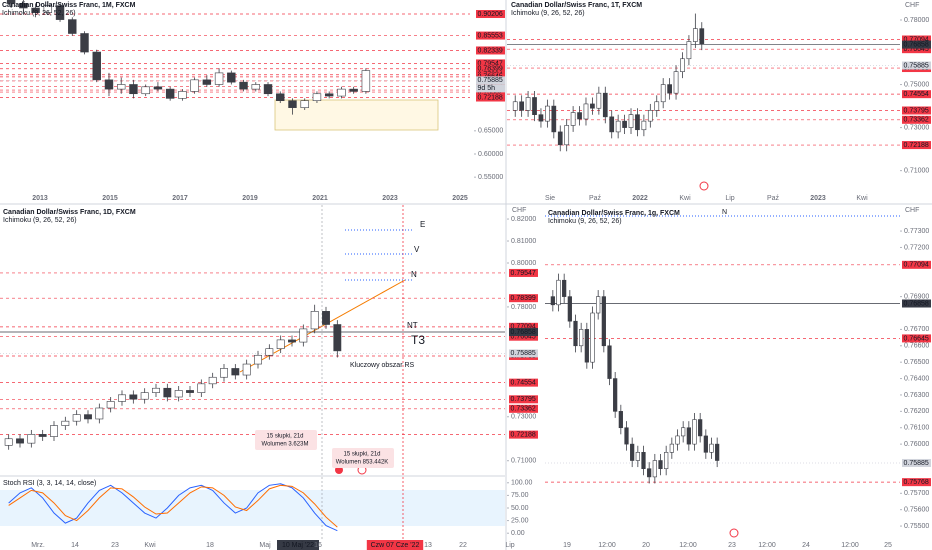 The image size is (932, 550). Describe the element at coordinates (640, 198) in the screenshot. I see `x-tick-label: 2022` at that location.